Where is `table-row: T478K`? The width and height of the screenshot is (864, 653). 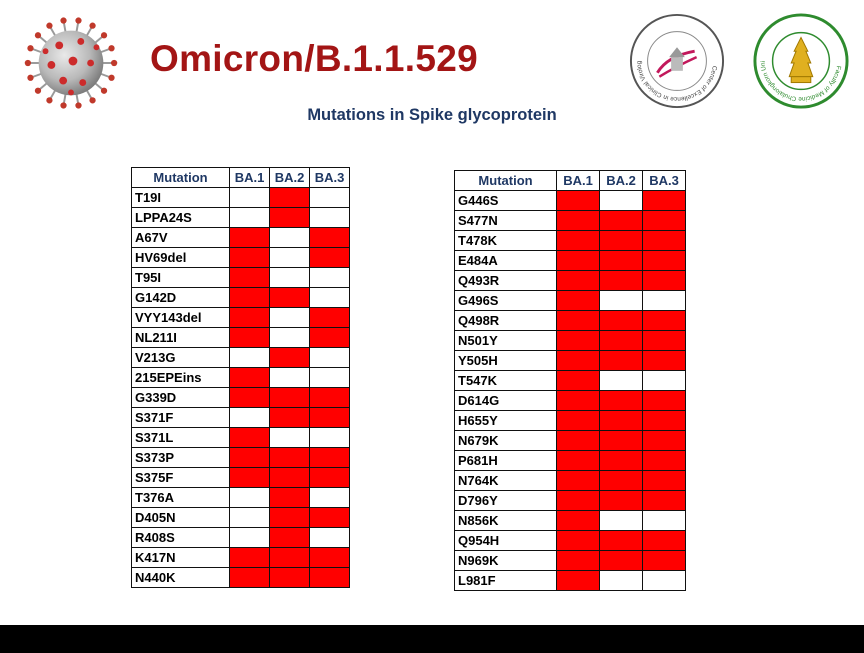 table-row: T478K is located at coordinates (570, 240).